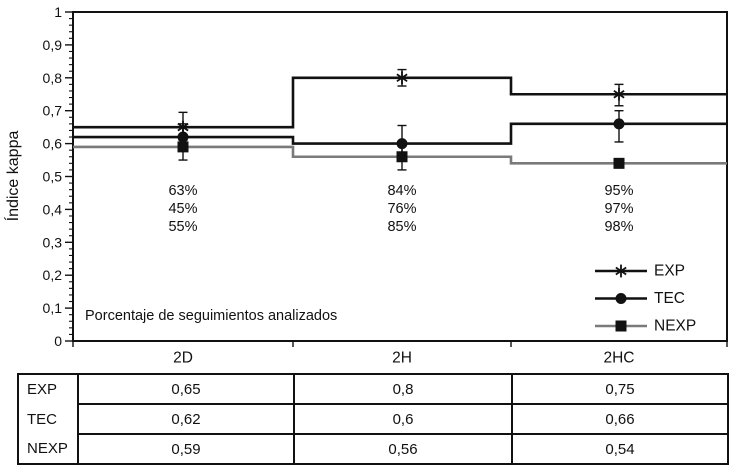  I want to click on table-cell: 0,54, so click(620, 449).